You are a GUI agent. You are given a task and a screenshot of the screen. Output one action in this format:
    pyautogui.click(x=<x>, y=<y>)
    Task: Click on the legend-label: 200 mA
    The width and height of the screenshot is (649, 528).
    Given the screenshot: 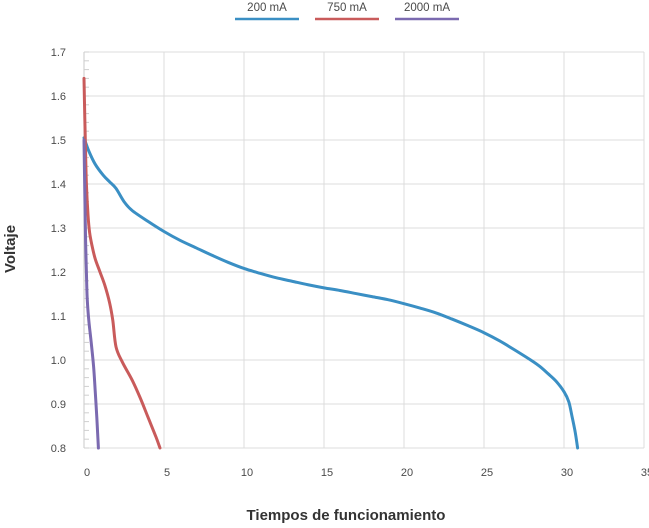 What is the action you would take?
    pyautogui.click(x=267, y=8)
    